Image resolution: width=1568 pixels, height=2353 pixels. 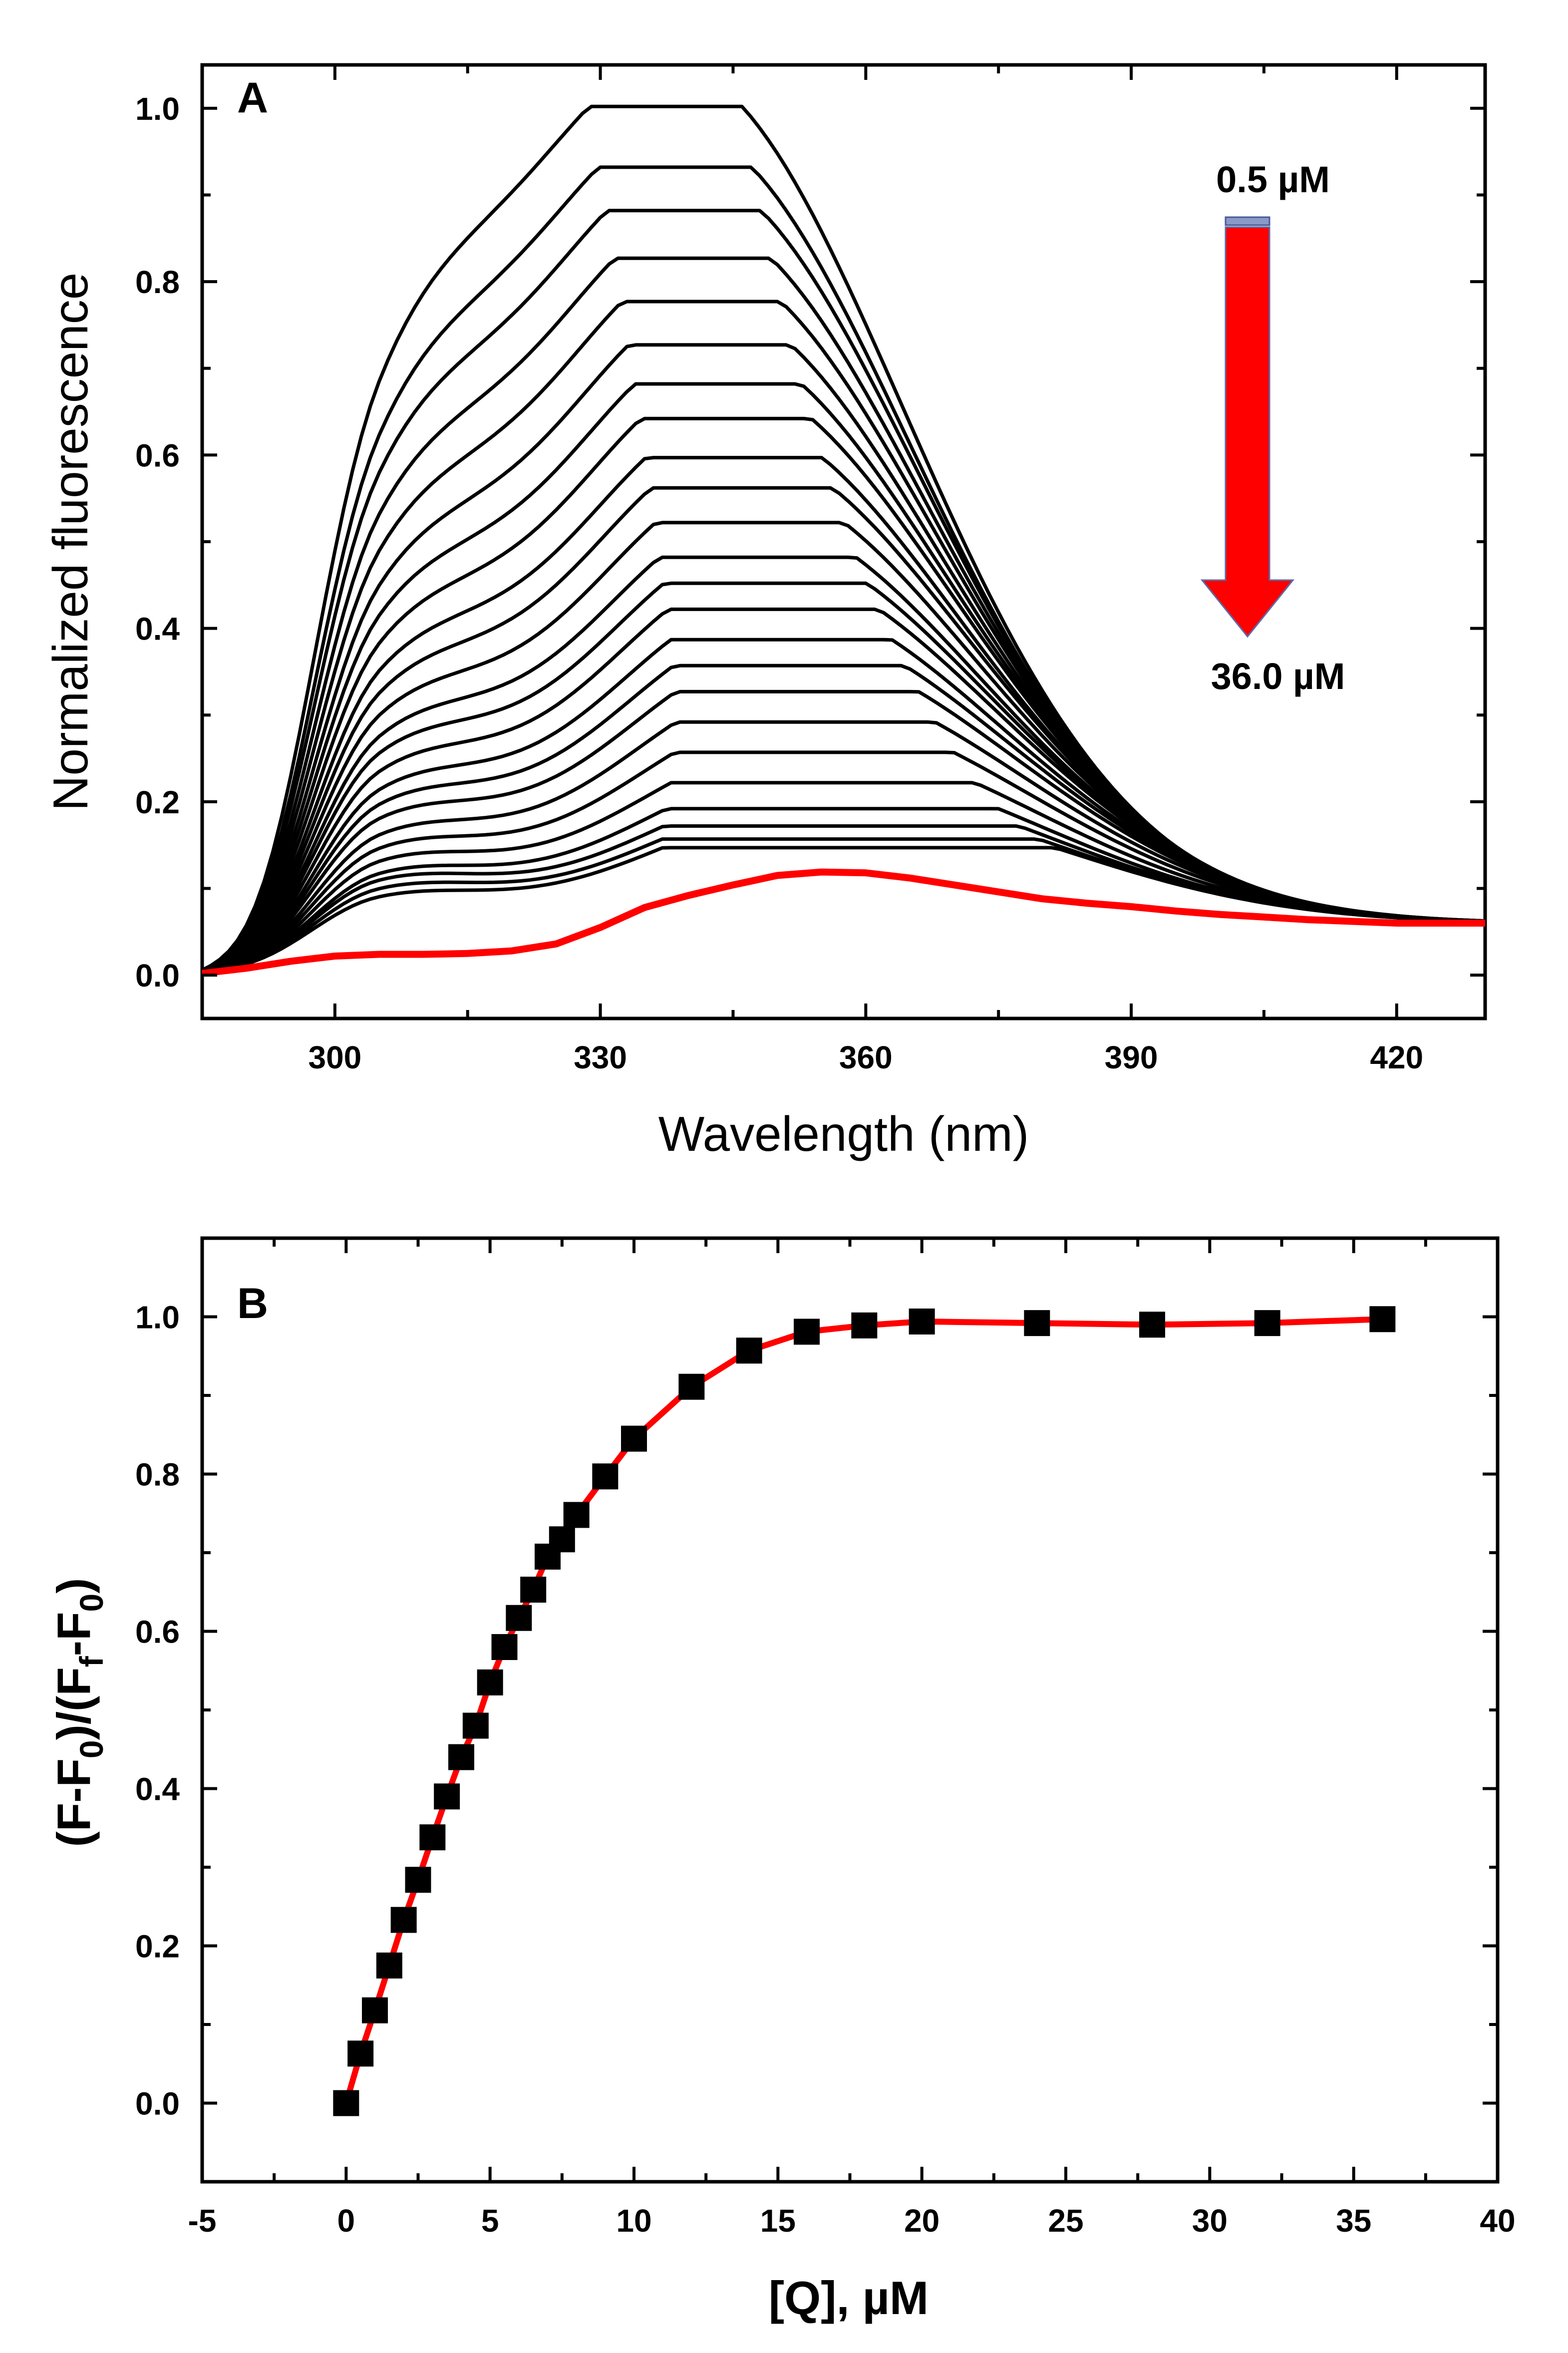 I want to click on x-tick-label: 25, so click(x=1065, y=2221).